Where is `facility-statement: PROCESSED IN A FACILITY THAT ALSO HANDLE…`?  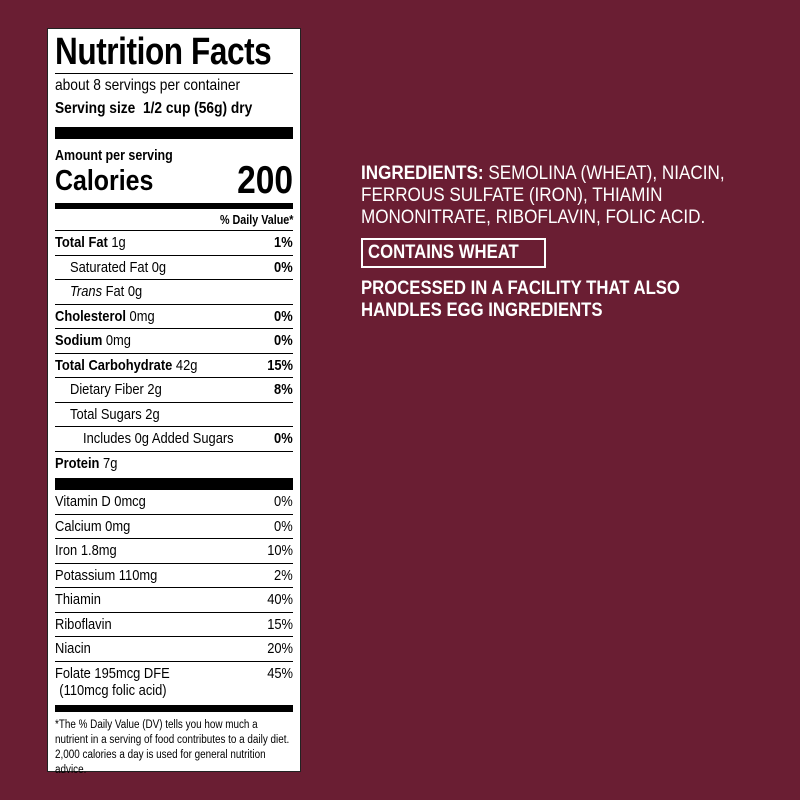 facility-statement: PROCESSED IN A FACILITY THAT ALSO HANDLE… is located at coordinates (571, 300).